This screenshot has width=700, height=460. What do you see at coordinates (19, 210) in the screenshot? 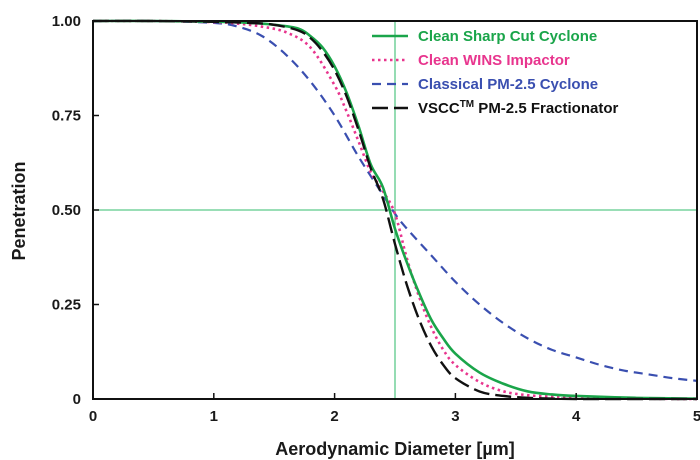
I see `y-axis-title: Penetration` at bounding box center [19, 210].